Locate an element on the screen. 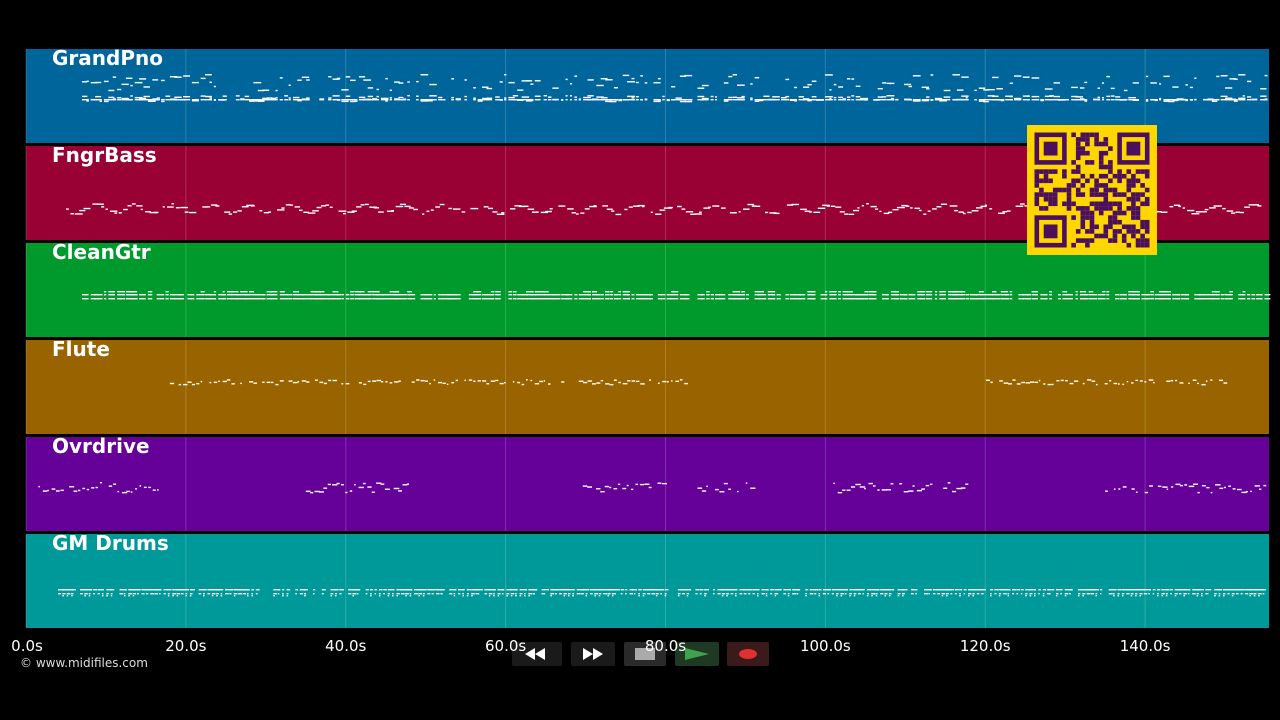 This screenshot has width=1280, height=720. record-button is located at coordinates (748, 654).